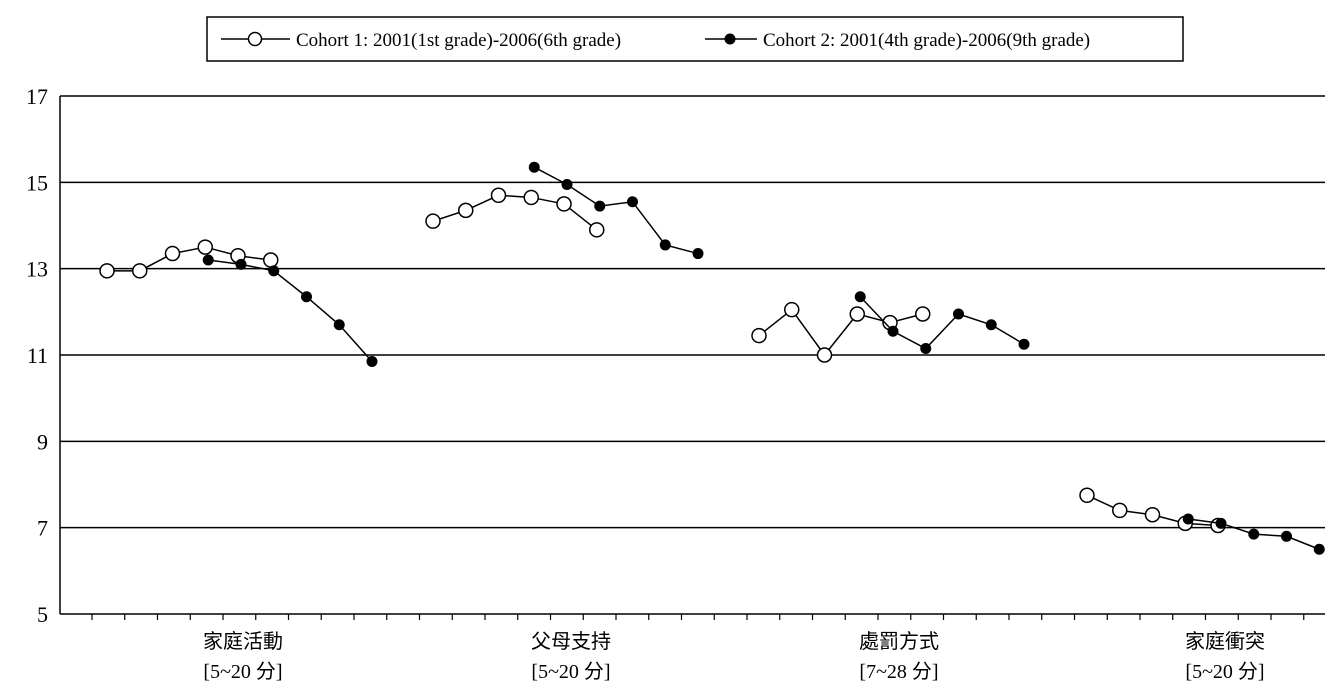 This screenshot has width=1325, height=691. Describe the element at coordinates (730, 39) in the screenshot. I see `legend-marker-filled-circle` at that location.